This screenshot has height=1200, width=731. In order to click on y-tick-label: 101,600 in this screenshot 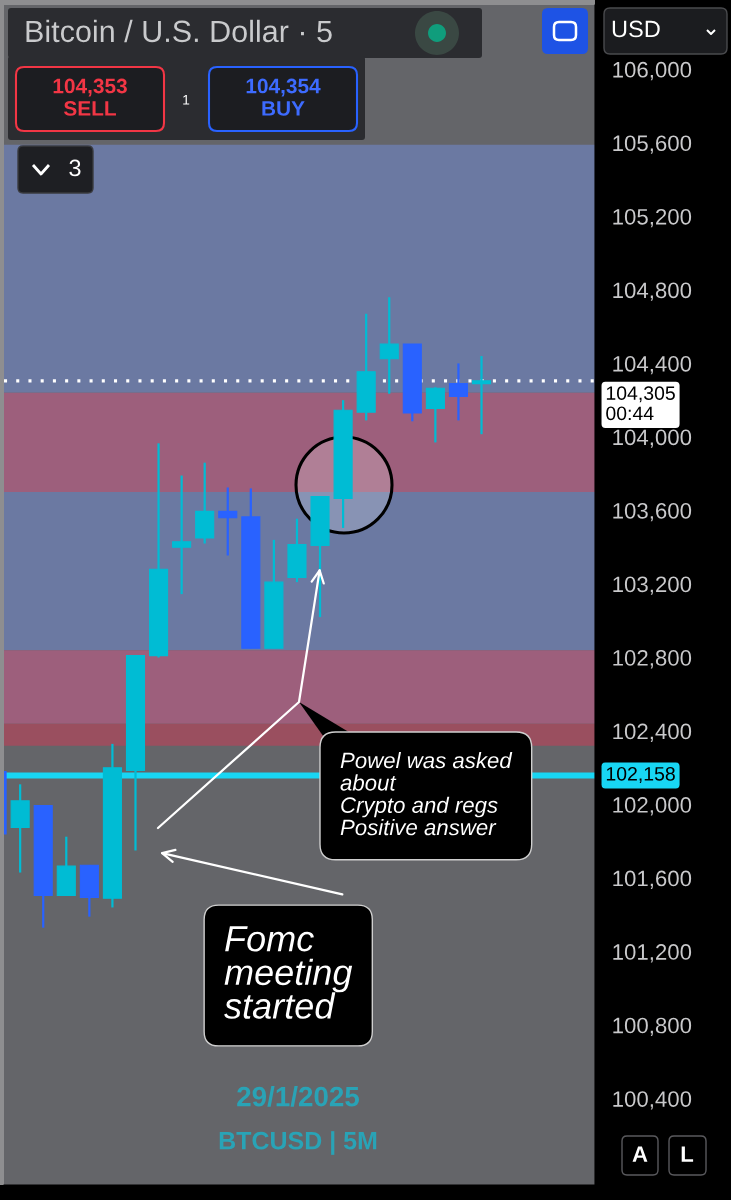, I will do `click(652, 879)`.